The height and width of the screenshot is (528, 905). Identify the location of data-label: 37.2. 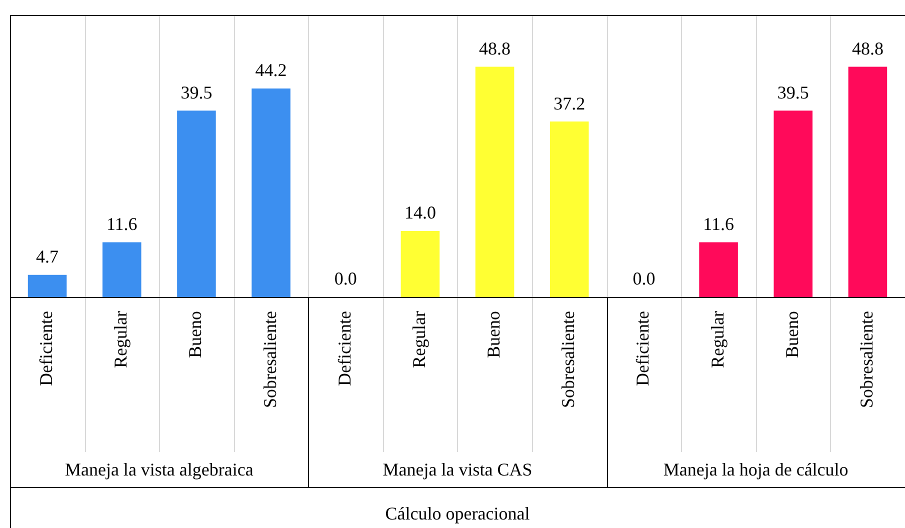
(570, 103).